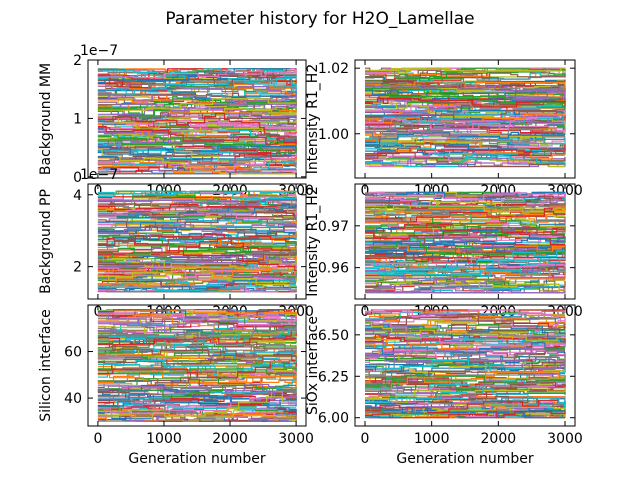 This screenshot has width=640, height=480. I want to click on y-tick-label: 6.50, so click(333, 336).